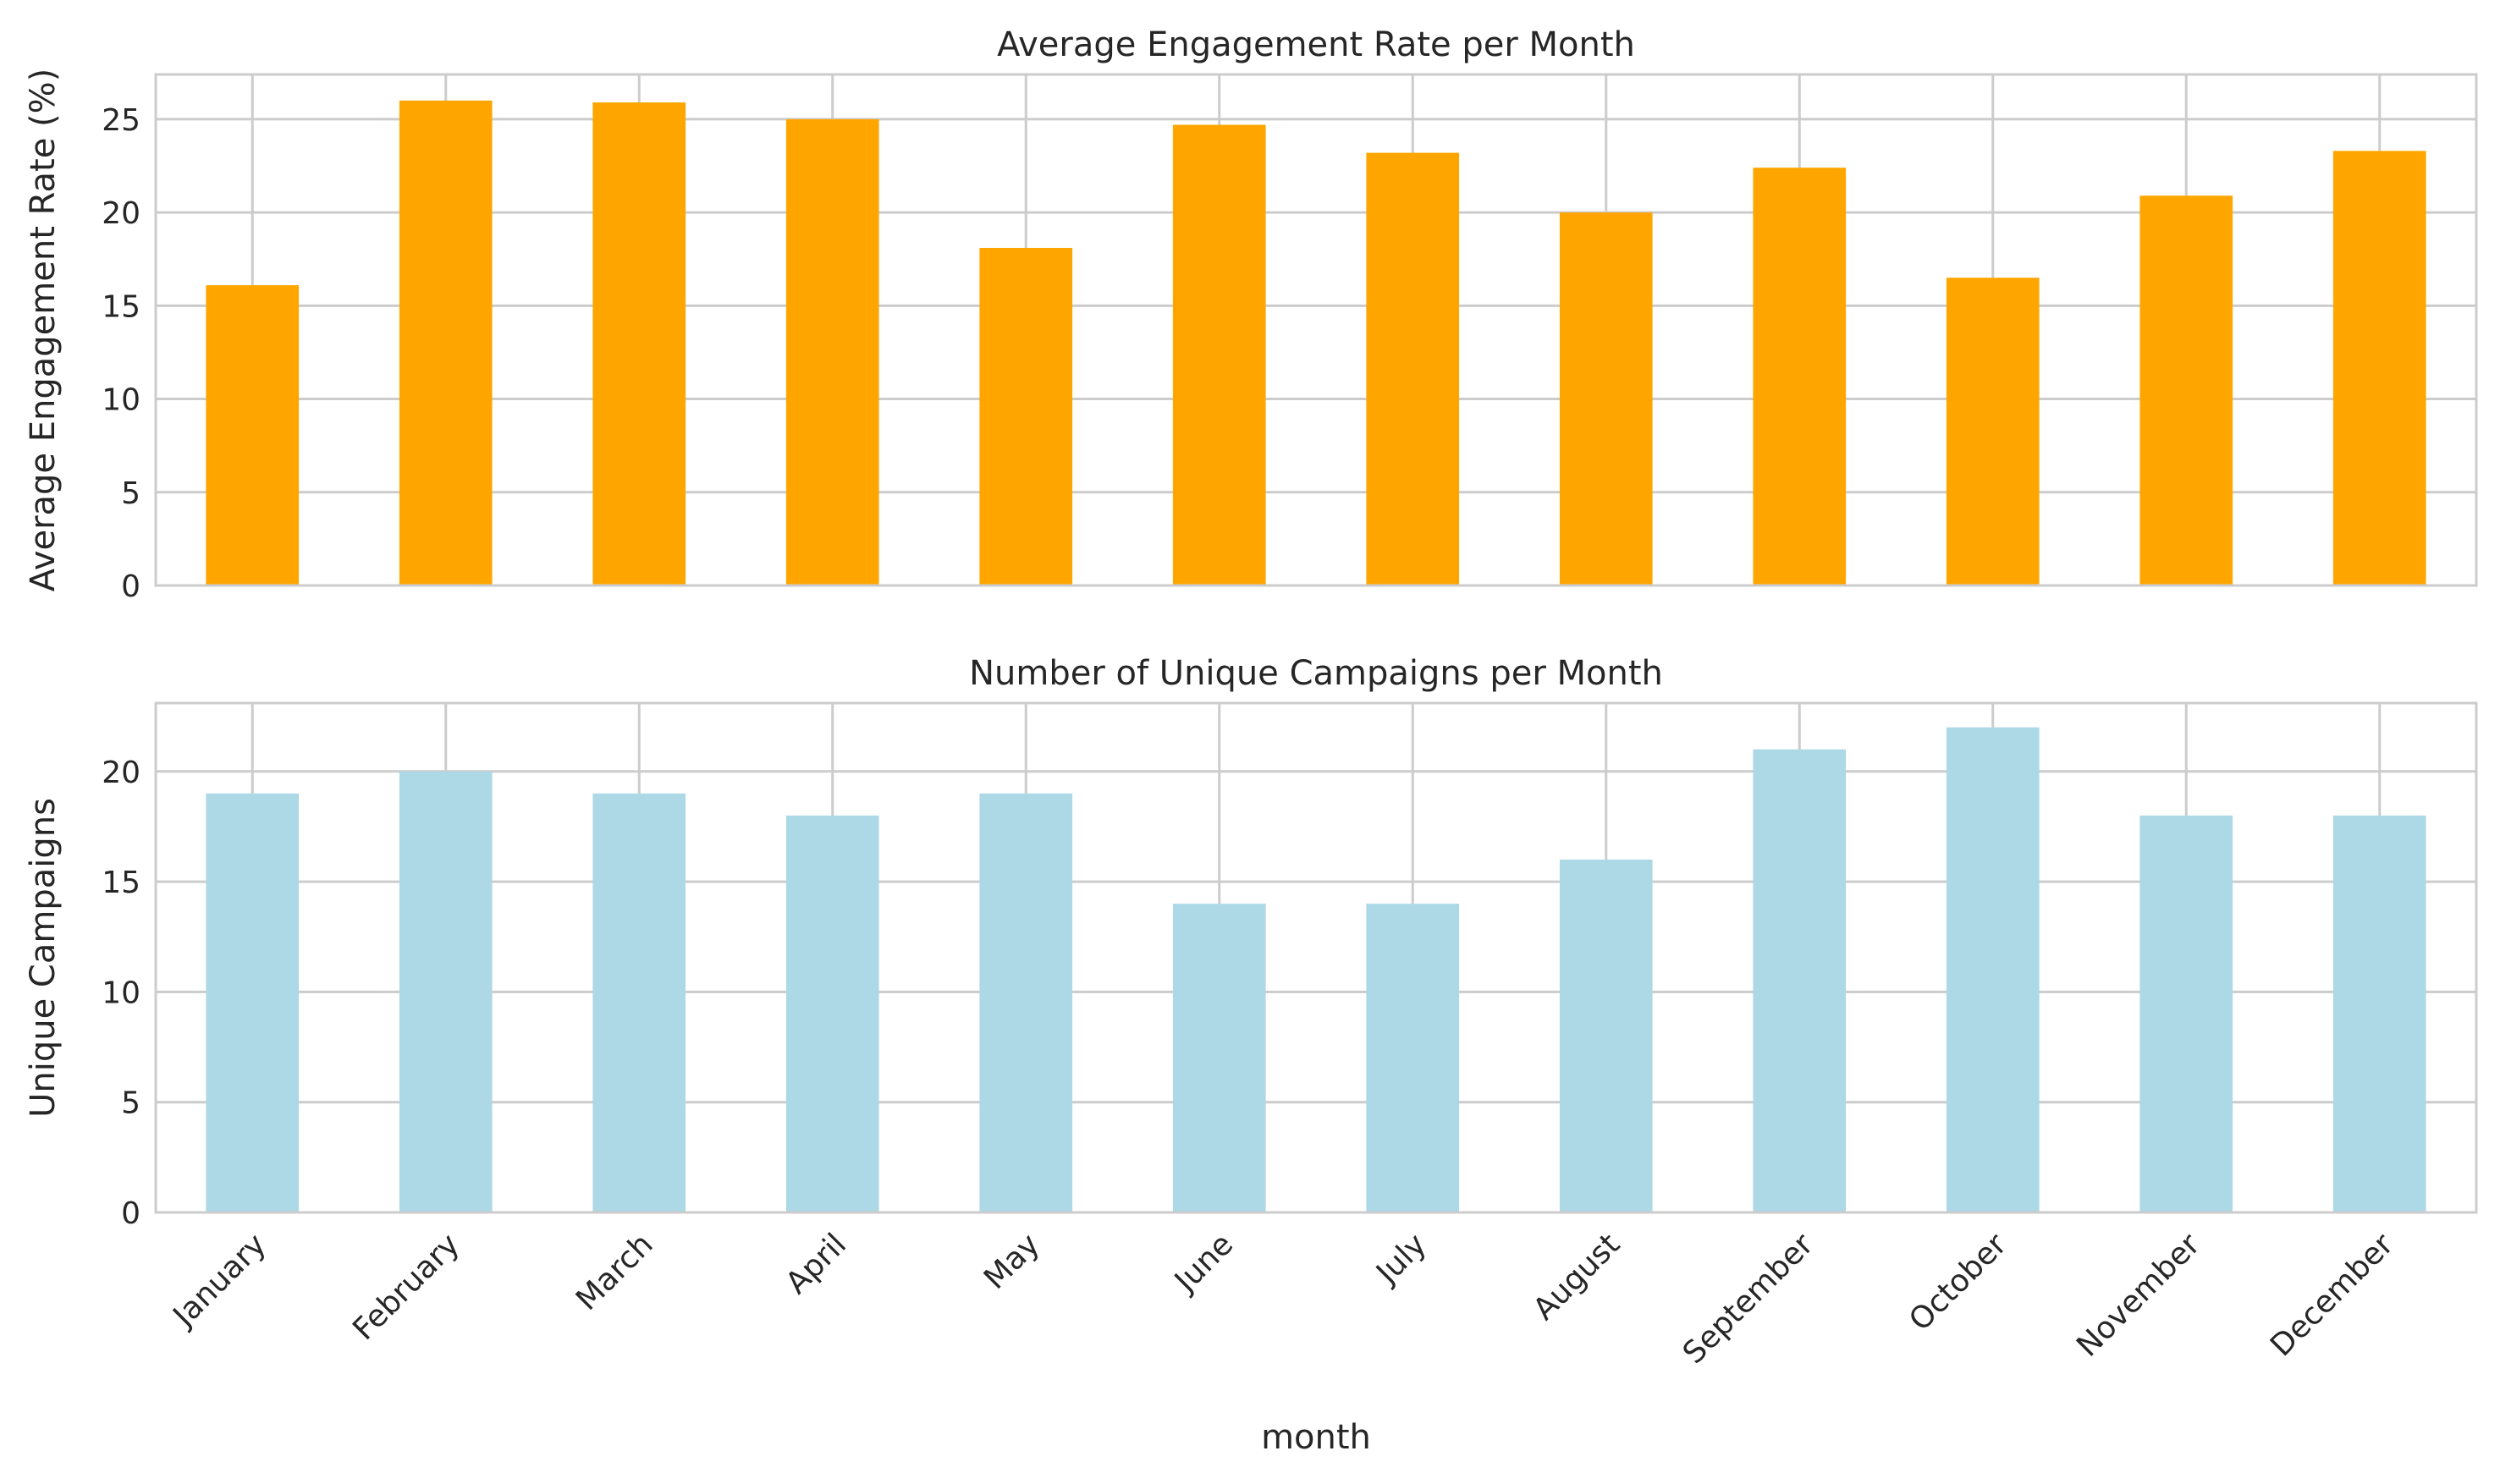 The image size is (2500, 1484). What do you see at coordinates (1958, 1282) in the screenshot?
I see `x-tick-label: October` at bounding box center [1958, 1282].